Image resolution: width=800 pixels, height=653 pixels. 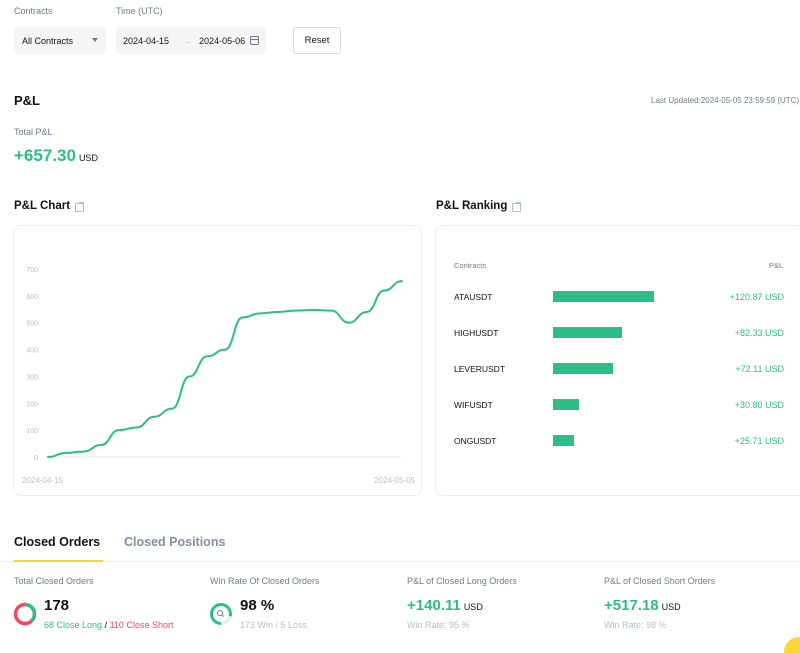 What do you see at coordinates (792, 645) in the screenshot?
I see `help-fab-button` at bounding box center [792, 645].